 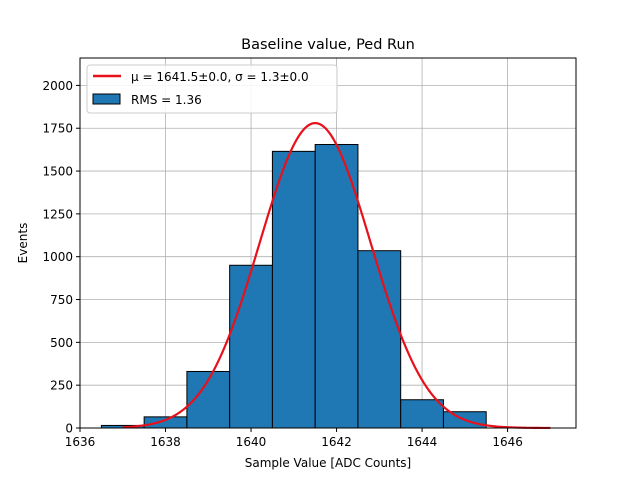 What do you see at coordinates (57, 129) in the screenshot?
I see `y-tick-label: 1750` at bounding box center [57, 129].